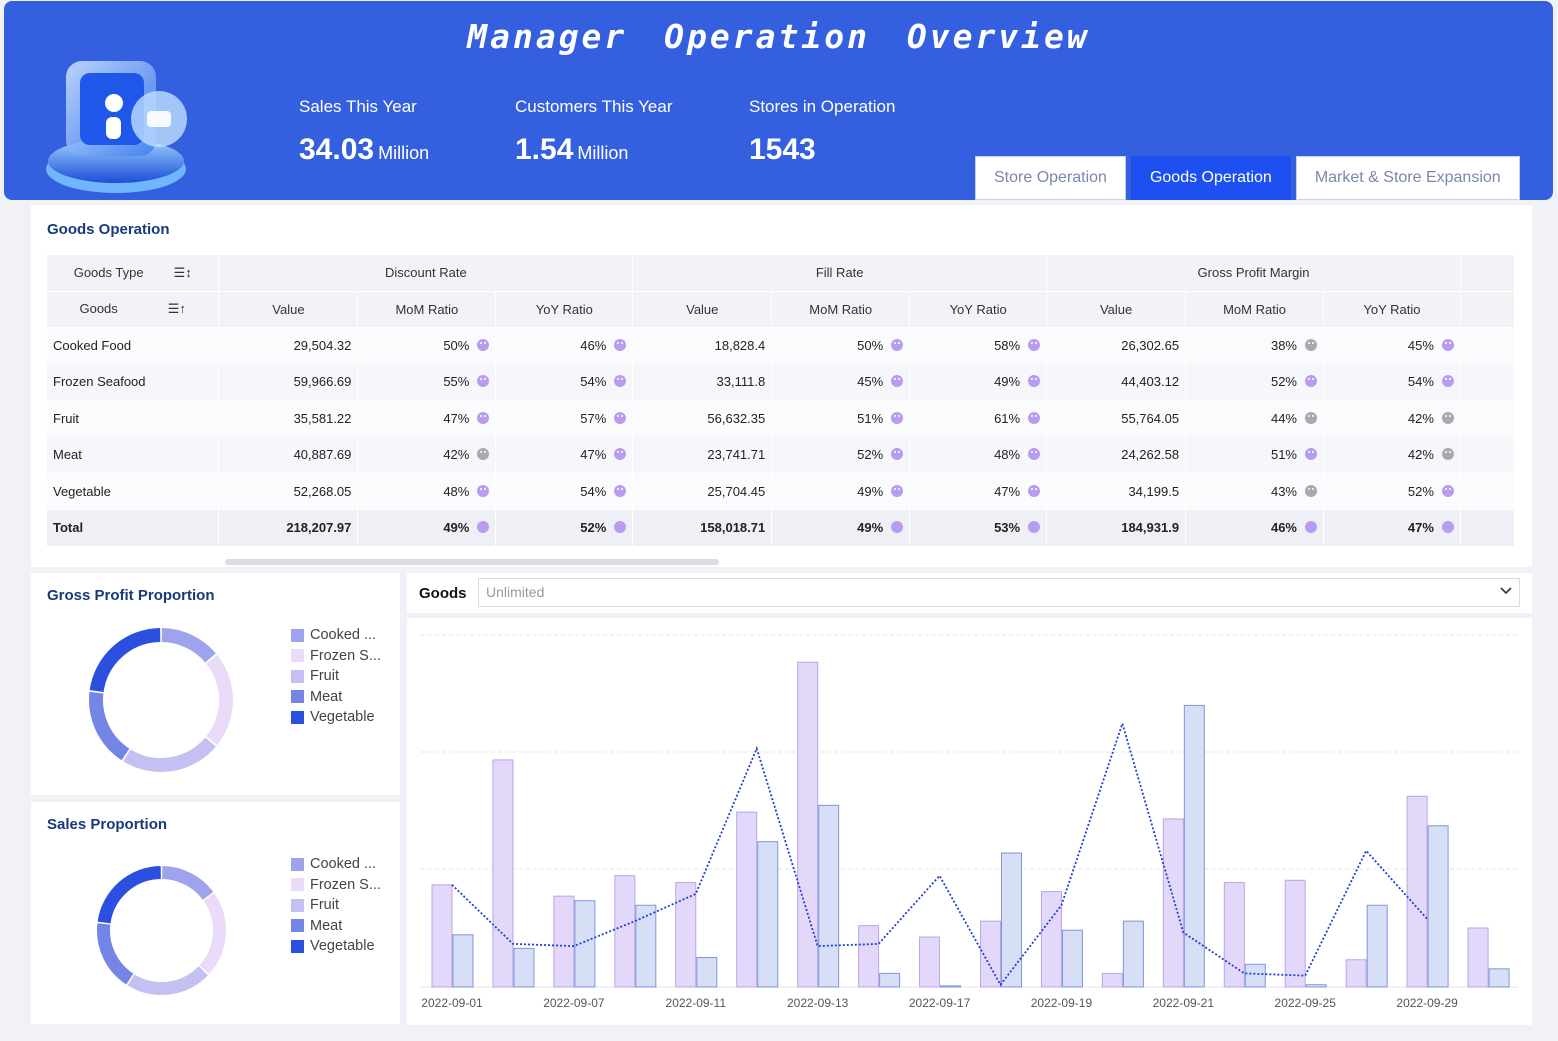 The height and width of the screenshot is (1041, 1558). What do you see at coordinates (472, 562) in the screenshot?
I see `horizontal-scrollbar` at bounding box center [472, 562].